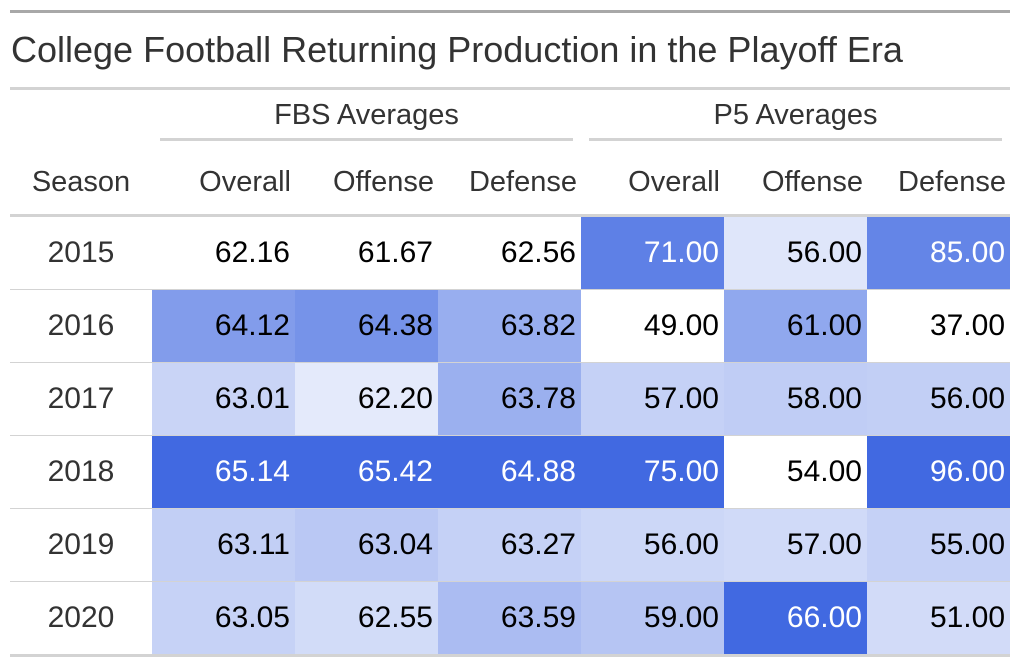 This screenshot has height=662, width=1021. What do you see at coordinates (81, 619) in the screenshot?
I see `season-cell: 2020` at bounding box center [81, 619].